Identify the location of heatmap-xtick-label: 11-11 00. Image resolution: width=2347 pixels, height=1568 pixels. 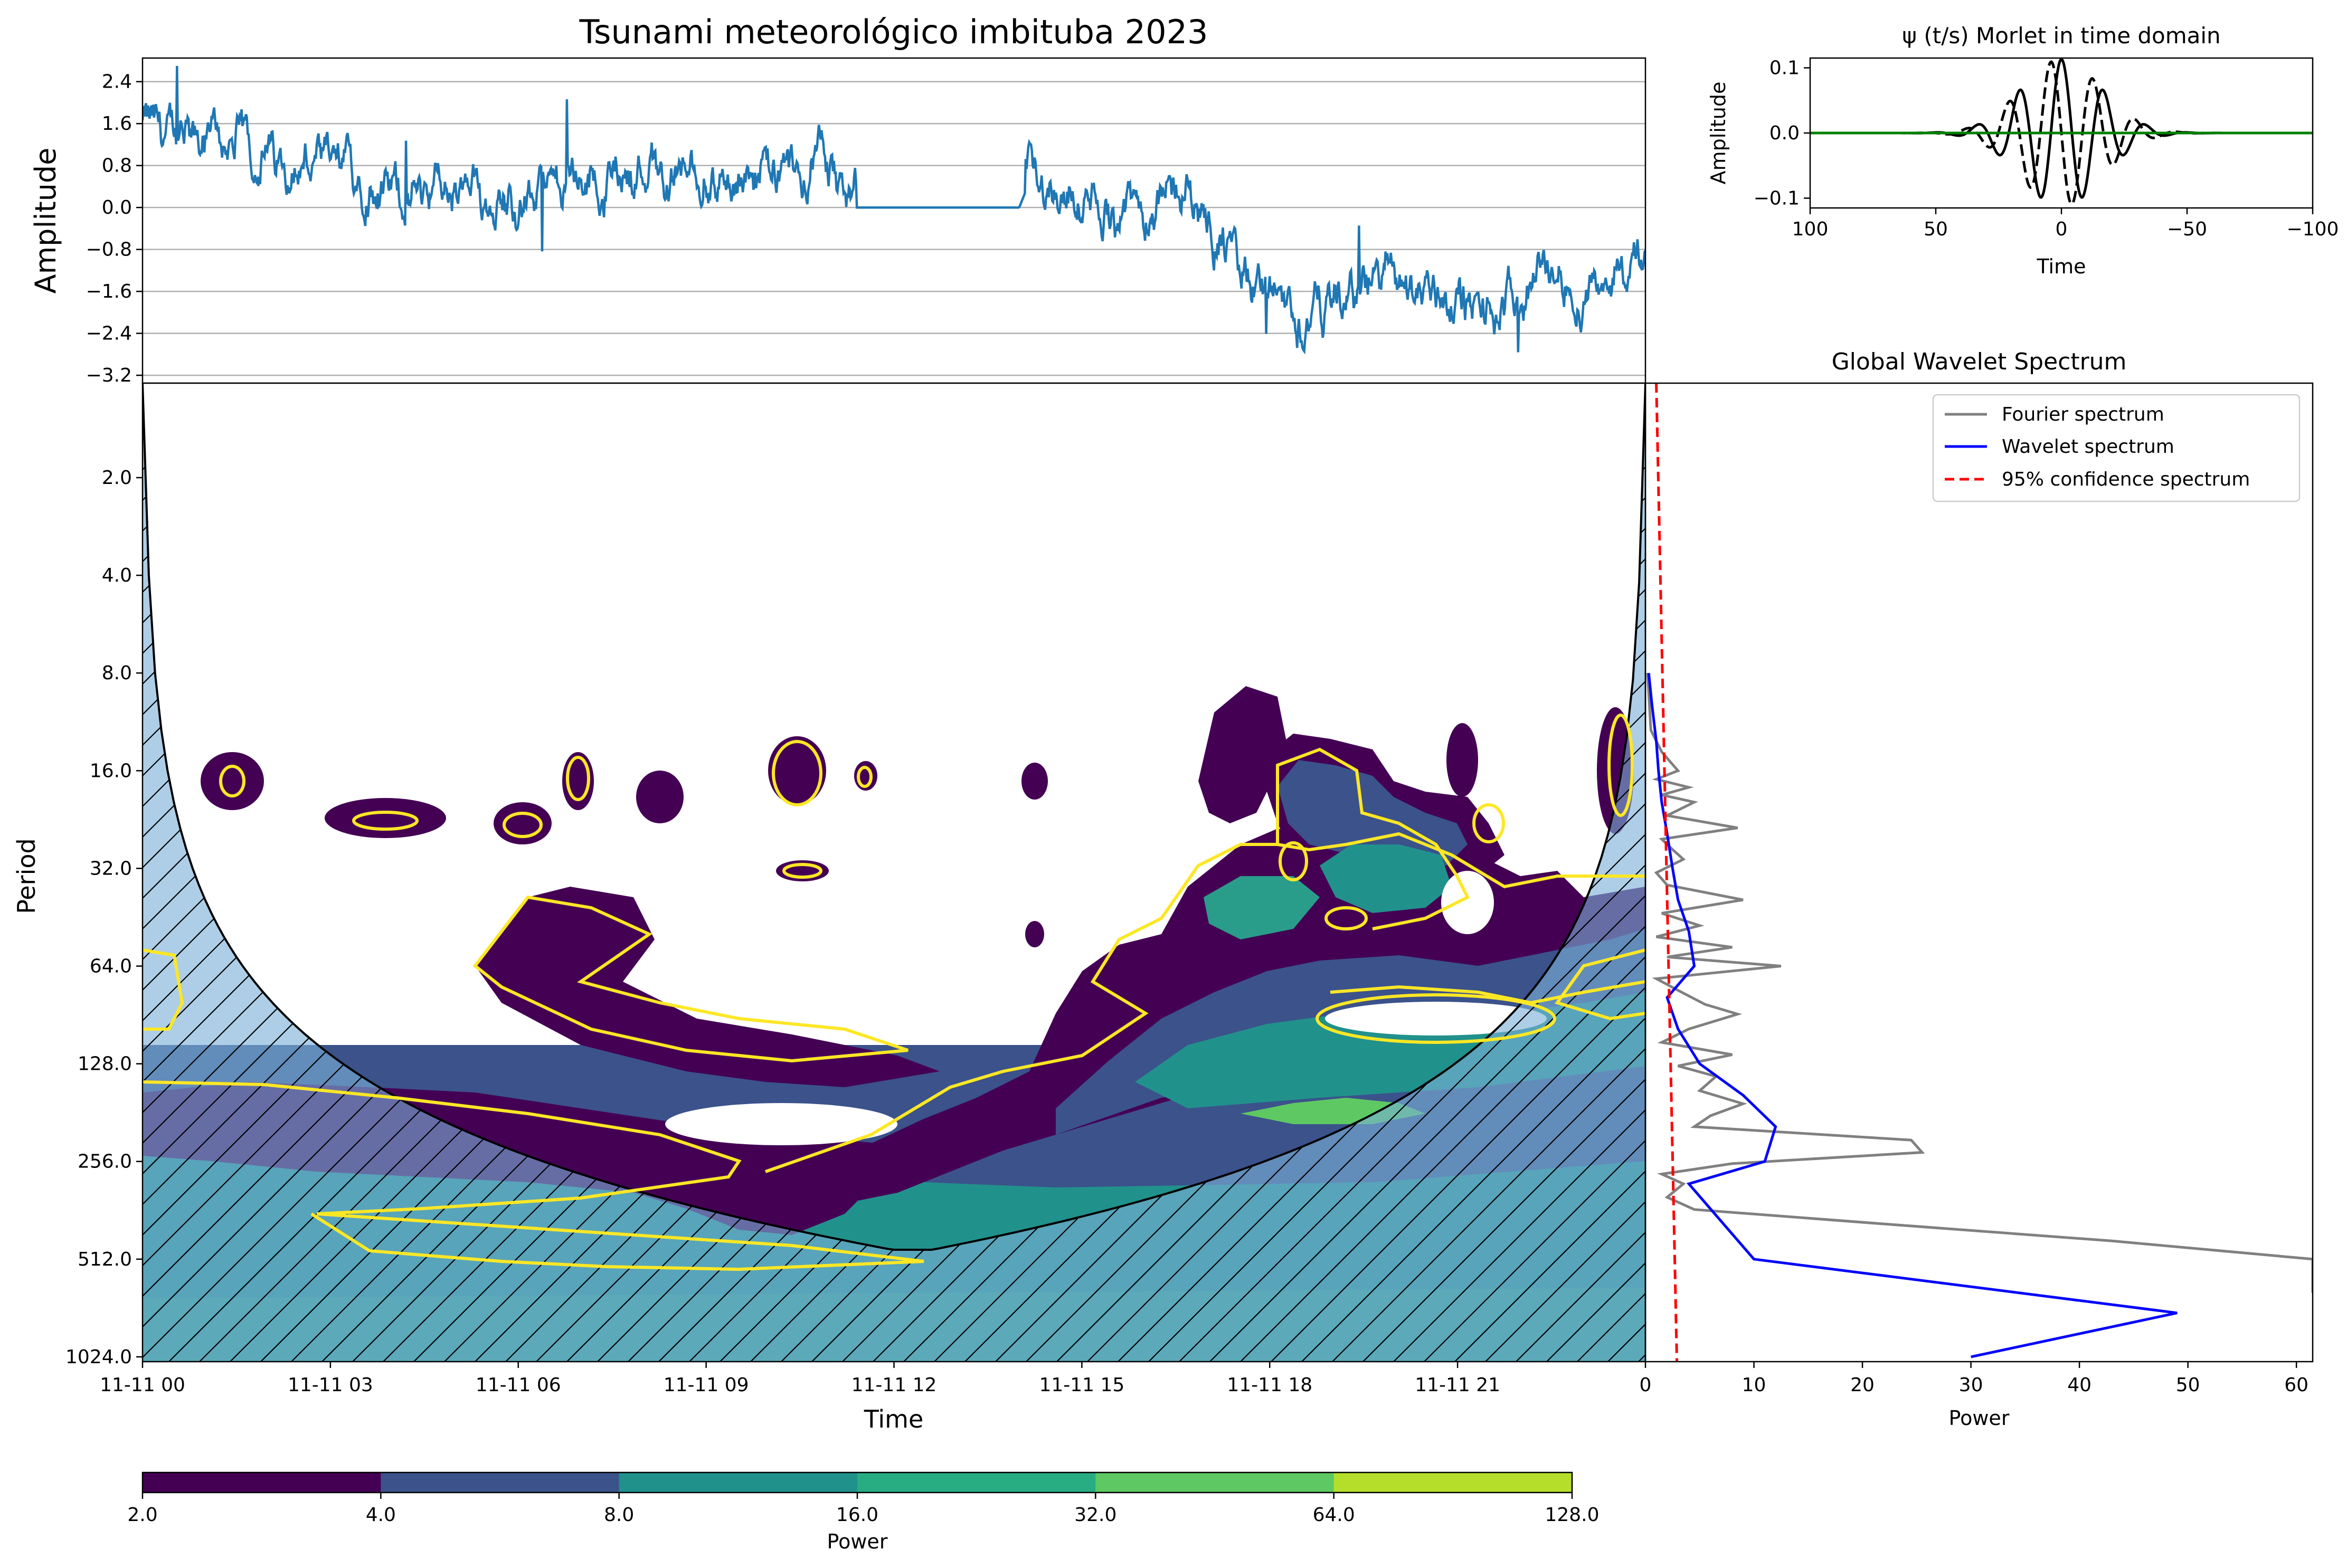
(142, 1385).